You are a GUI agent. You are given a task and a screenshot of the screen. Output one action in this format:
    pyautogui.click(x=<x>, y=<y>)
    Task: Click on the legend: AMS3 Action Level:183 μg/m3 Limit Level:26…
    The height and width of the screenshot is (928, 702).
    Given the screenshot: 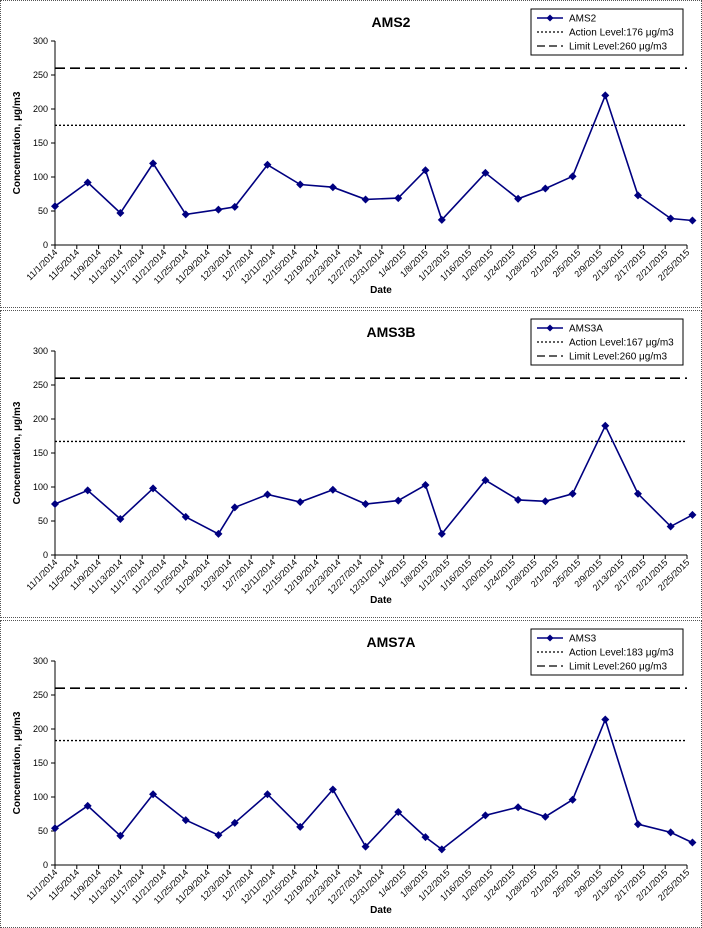 What is the action you would take?
    pyautogui.click(x=607, y=652)
    